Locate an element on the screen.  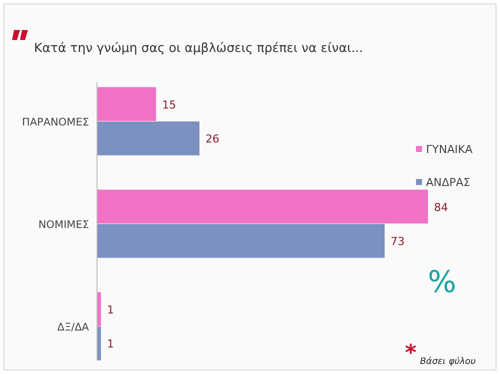
annotation: Βάσει φύλου is located at coordinates (448, 361).